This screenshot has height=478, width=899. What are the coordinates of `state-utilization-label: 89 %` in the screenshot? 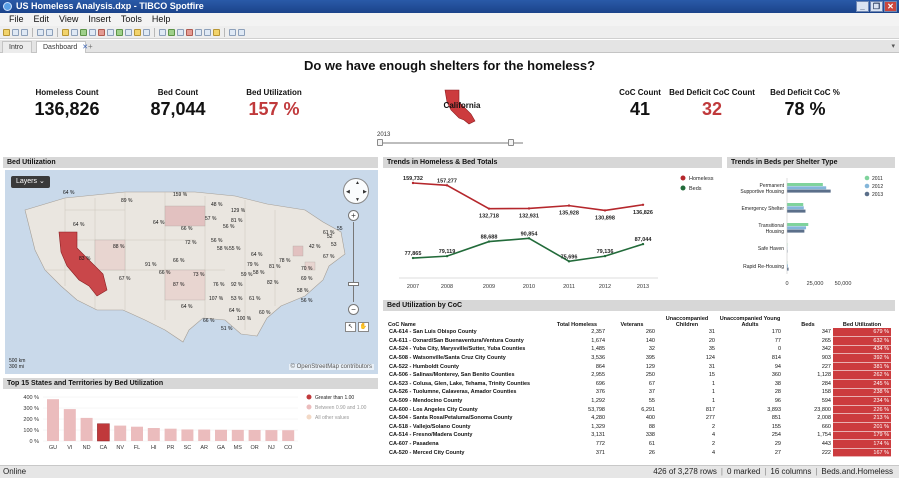 It's located at (127, 201).